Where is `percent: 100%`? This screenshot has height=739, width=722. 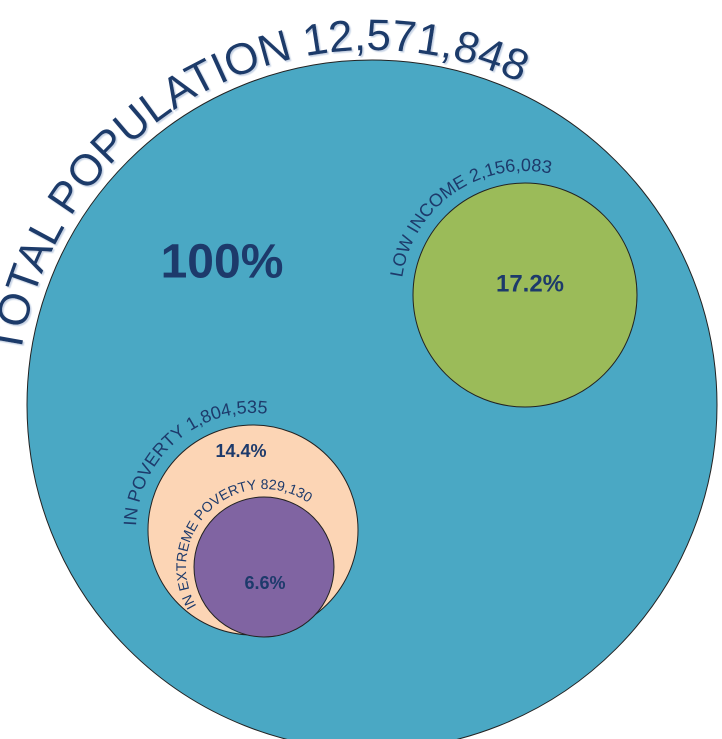
percent: 100% is located at coordinates (222, 262).